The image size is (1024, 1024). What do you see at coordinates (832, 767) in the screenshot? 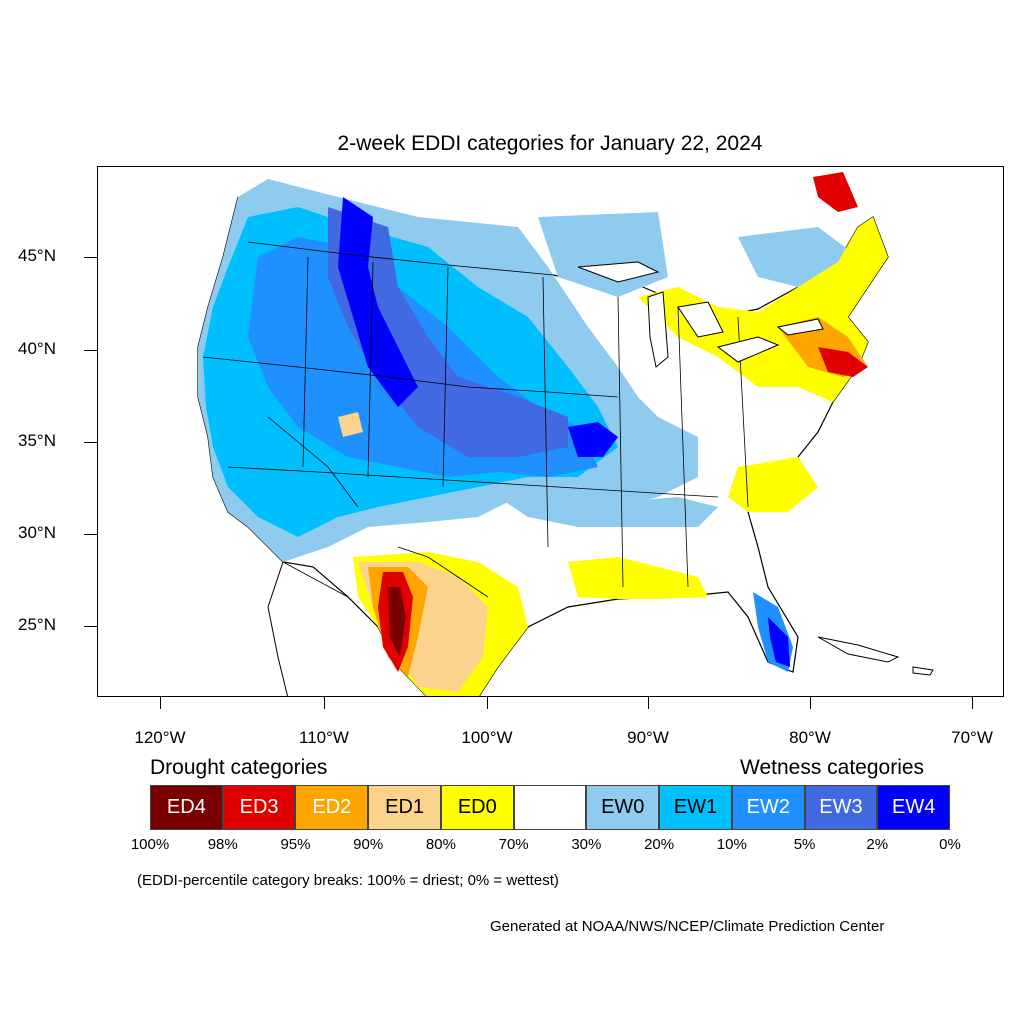
I see `wetness-categories-heading: Wetness categories` at bounding box center [832, 767].